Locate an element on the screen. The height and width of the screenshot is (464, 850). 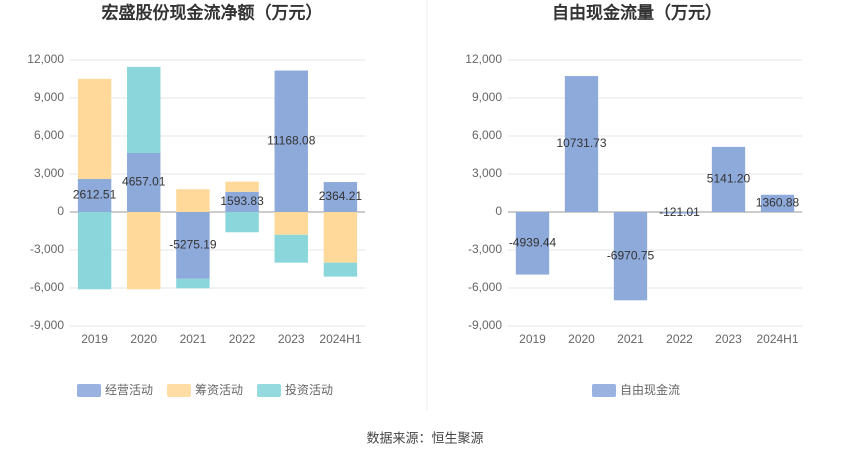
value-label: 2364.21 is located at coordinates (341, 196).